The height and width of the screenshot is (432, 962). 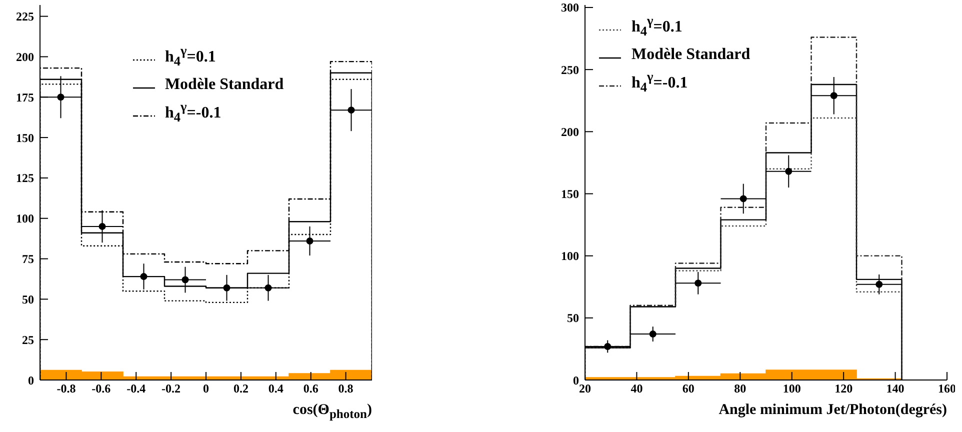 What do you see at coordinates (636, 389) in the screenshot?
I see `x-tick-label: 40` at bounding box center [636, 389].